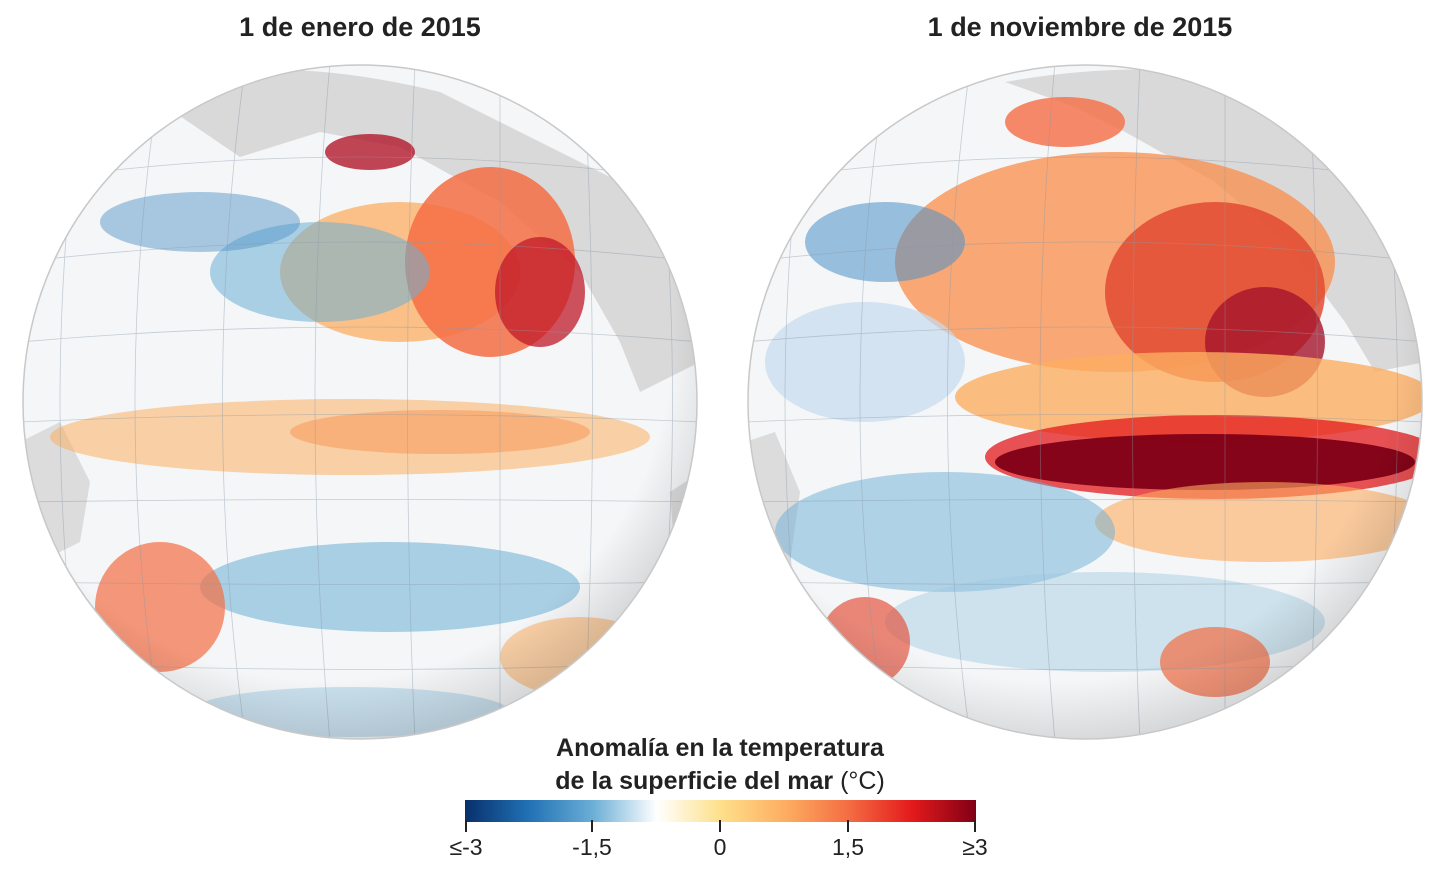 Image resolution: width=1440 pixels, height=880 pixels. What do you see at coordinates (694, 781) in the screenshot?
I see `legend-title-line2: de la superficie del mar` at bounding box center [694, 781].